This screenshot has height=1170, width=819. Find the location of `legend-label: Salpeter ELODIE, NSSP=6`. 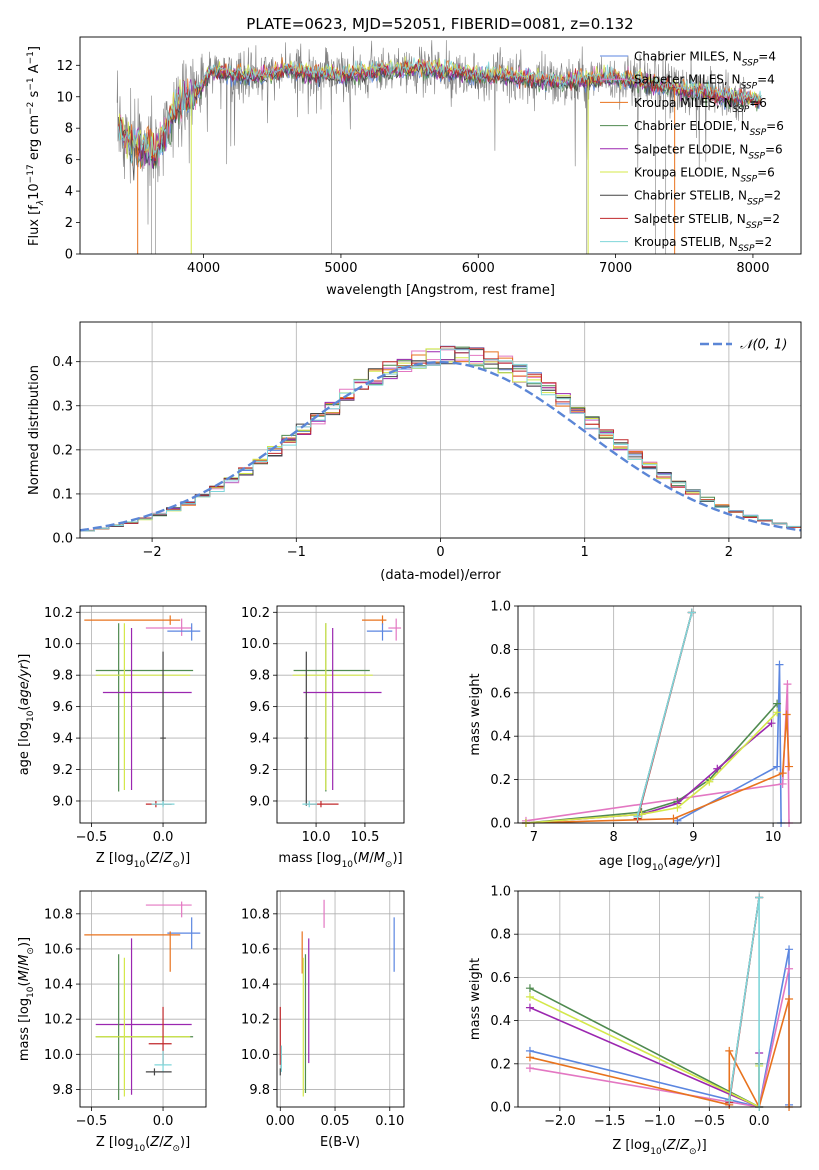

legend-label: Salpeter ELODIE, NSSP=6 is located at coordinates (708, 151).